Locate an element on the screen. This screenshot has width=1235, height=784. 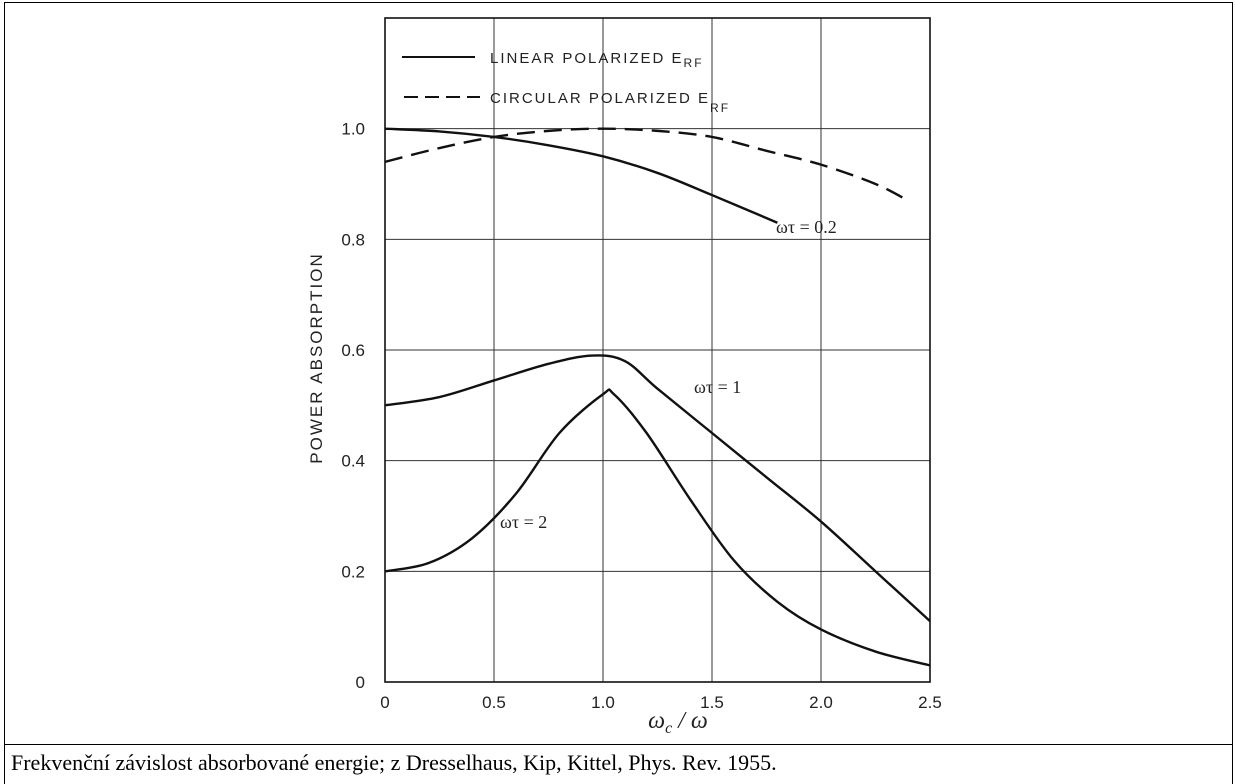
x-tick-label: 0 is located at coordinates (384, 702).